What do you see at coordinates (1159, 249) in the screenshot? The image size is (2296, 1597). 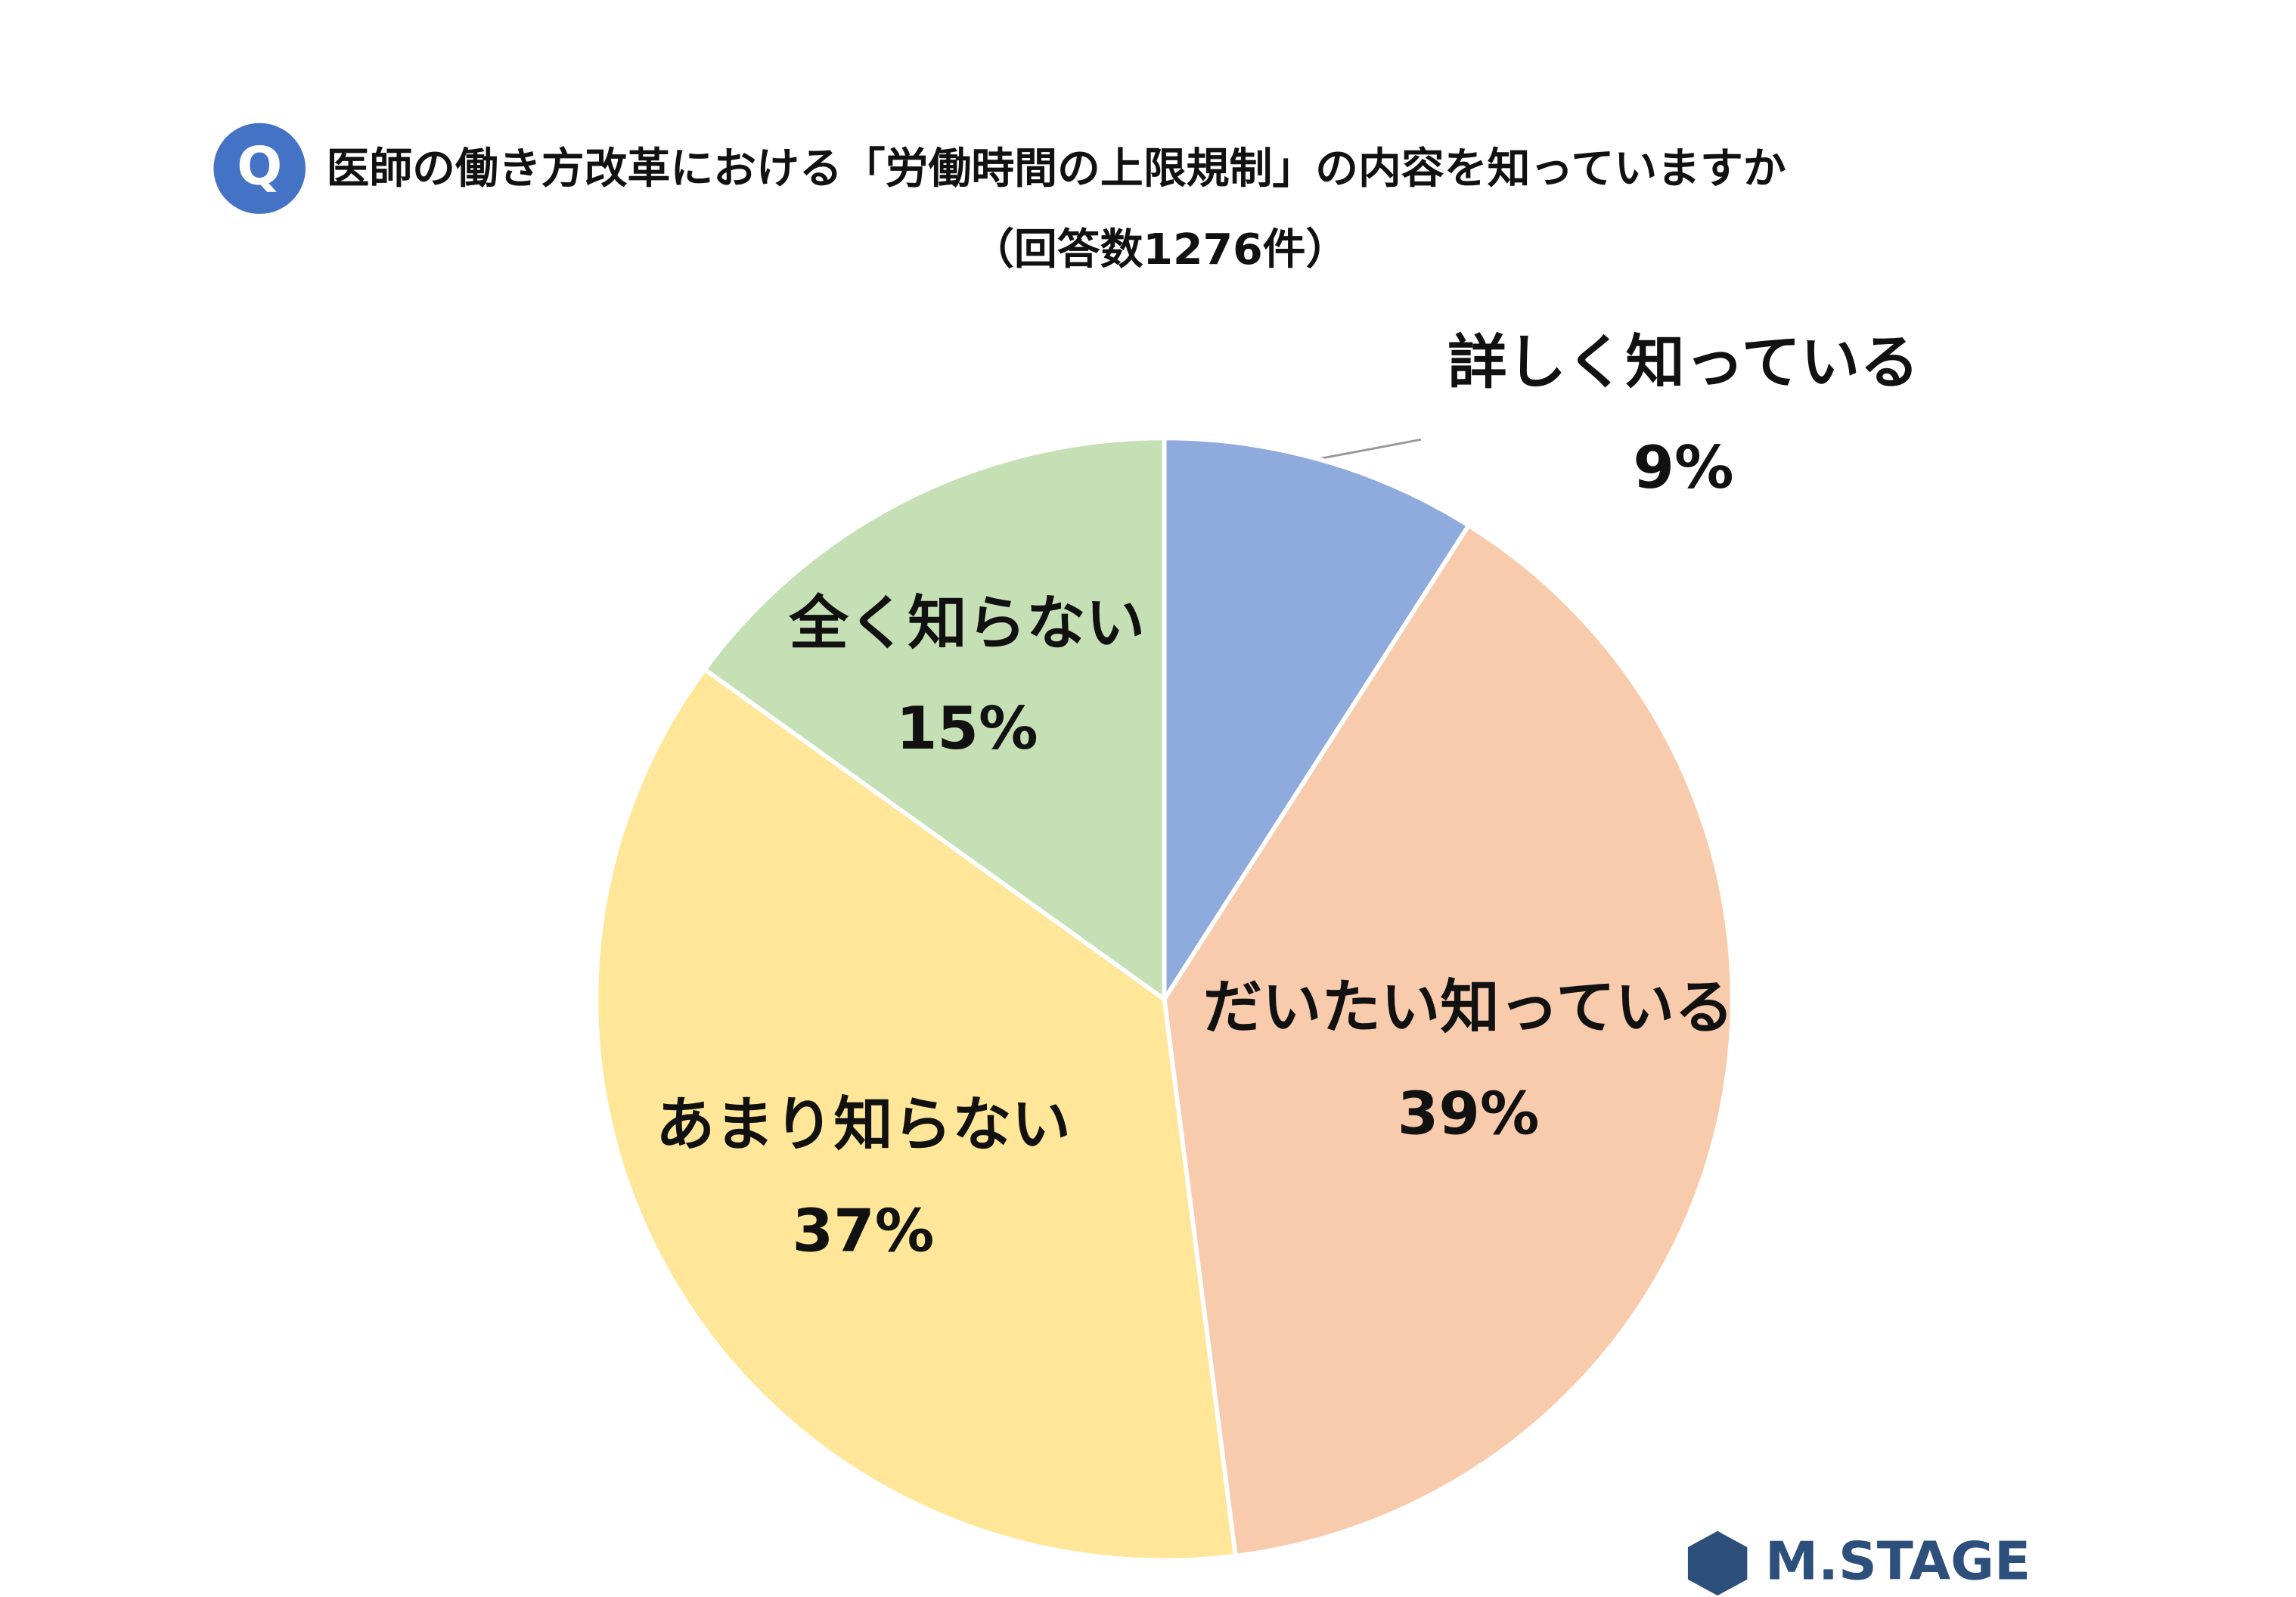 I see `chart-subtitle: （回答数1276件）` at bounding box center [1159, 249].